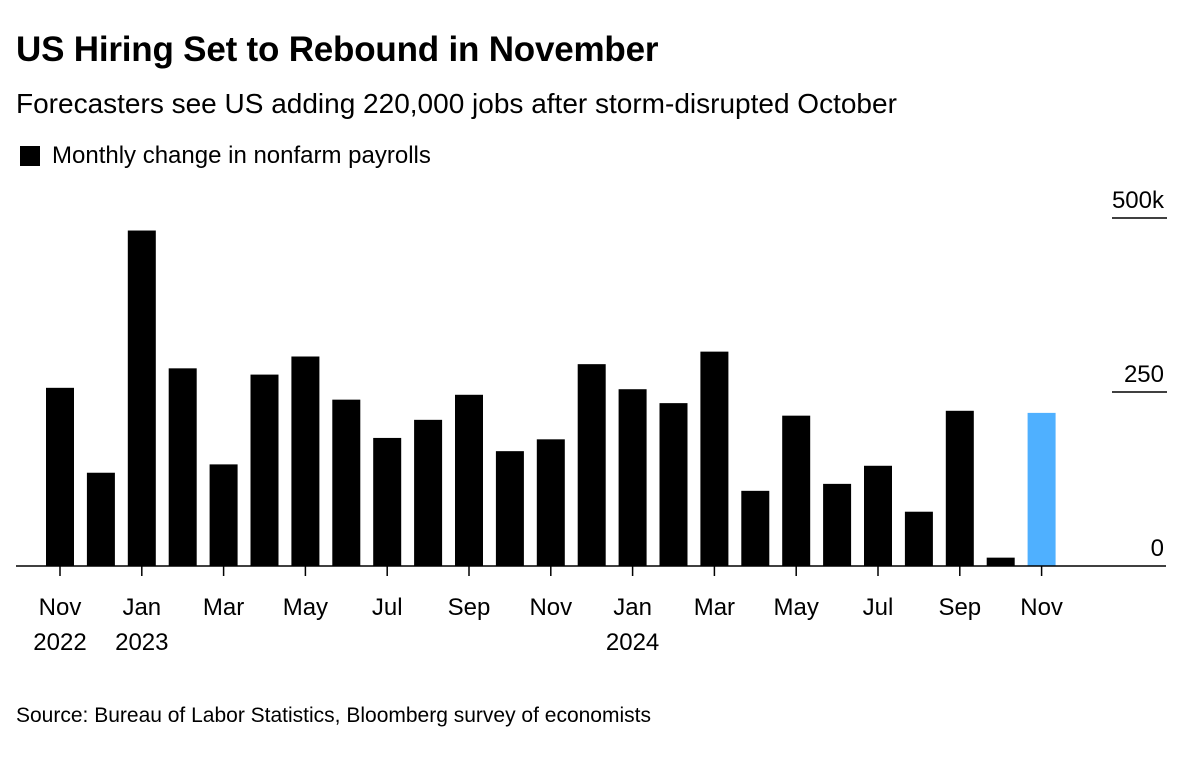 Image resolution: width=1204 pixels, height=768 pixels. I want to click on x-tick-label: 2024, so click(632, 642).